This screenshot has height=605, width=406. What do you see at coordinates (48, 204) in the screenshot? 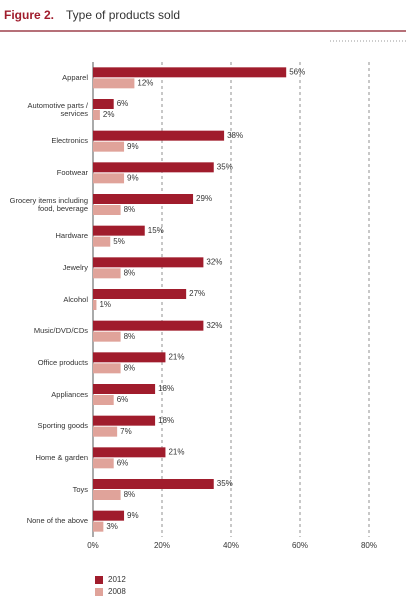
I see `category-label: Grocery items including food, beverage` at bounding box center [48, 204].